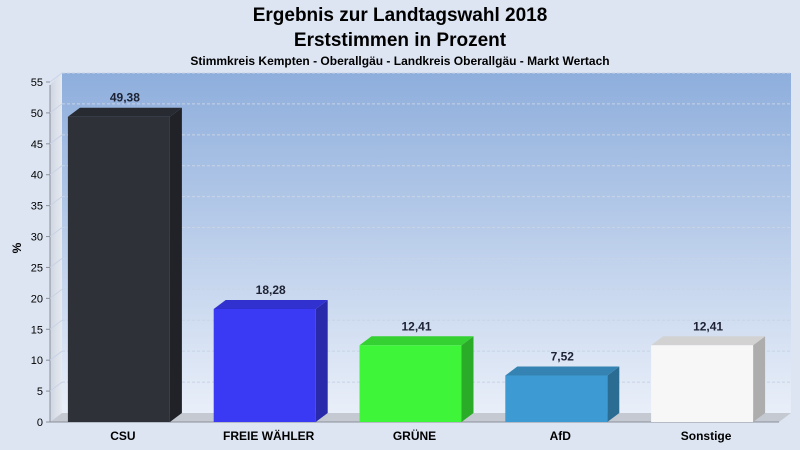 The image size is (800, 450). Describe the element at coordinates (414, 435) in the screenshot. I see `x-tick-label: GRÜNE` at that location.